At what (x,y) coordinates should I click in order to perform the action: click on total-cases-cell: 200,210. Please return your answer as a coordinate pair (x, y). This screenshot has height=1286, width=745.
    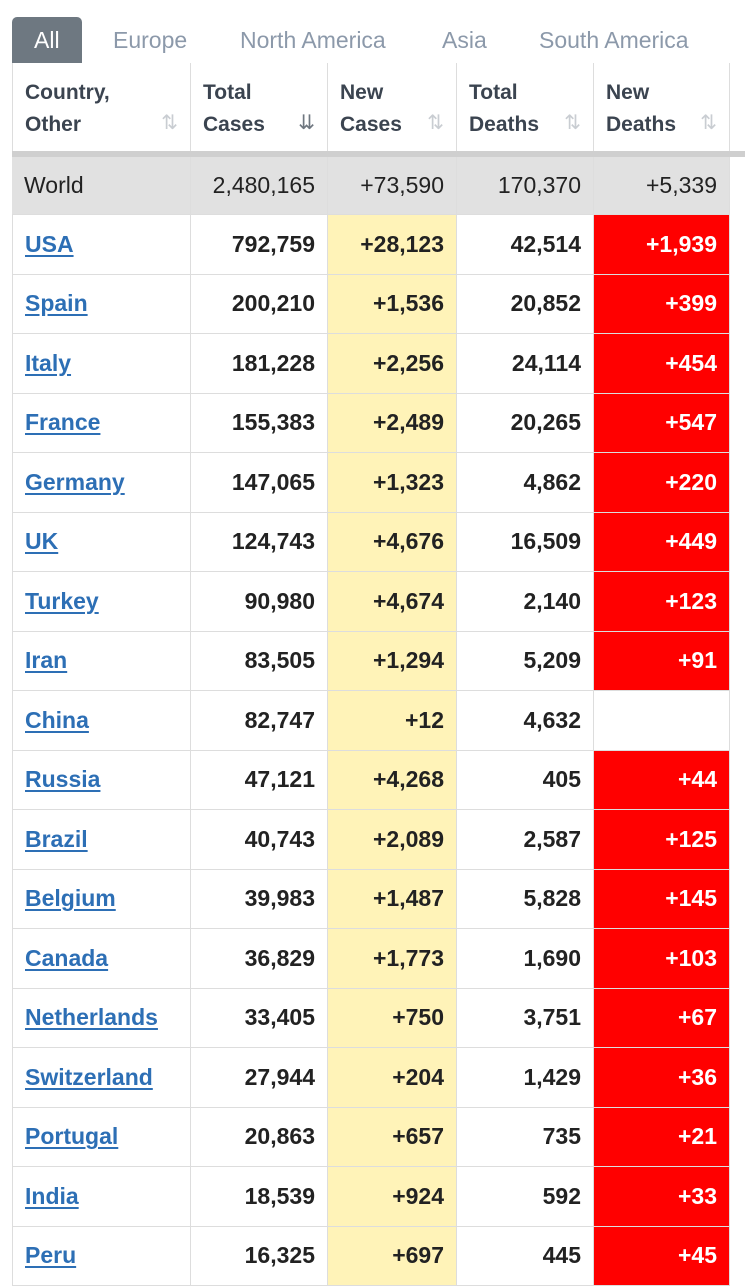
    Looking at the image, I should click on (259, 305).